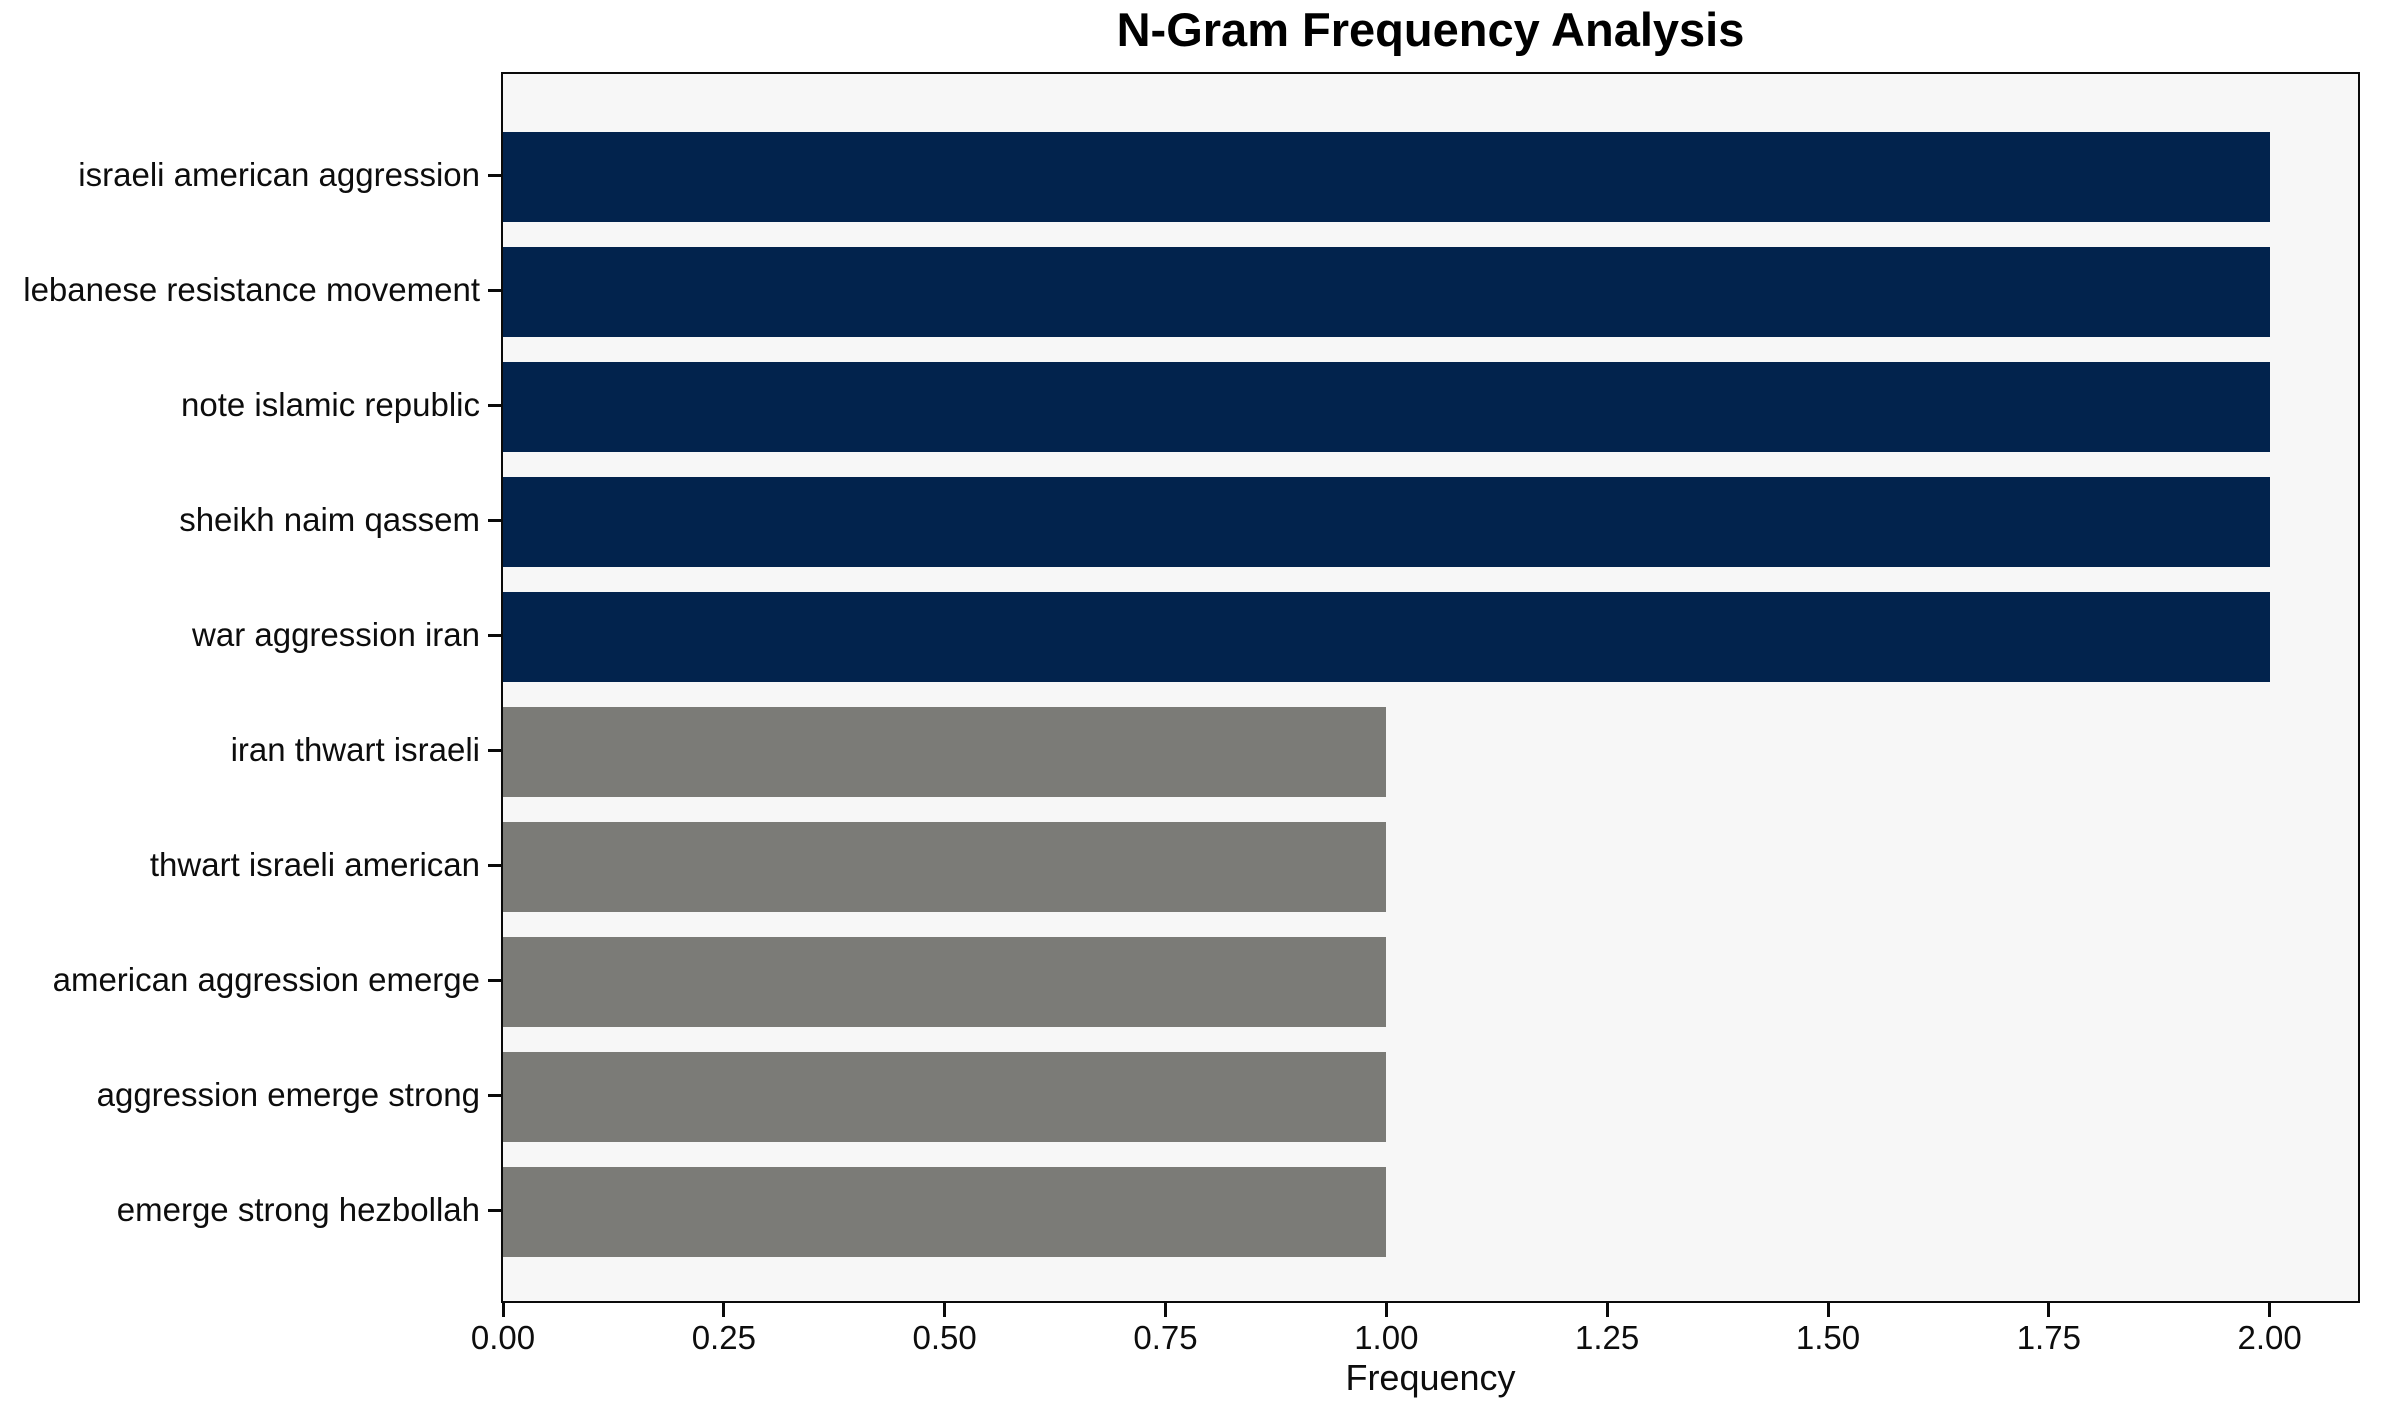 Image resolution: width=2381 pixels, height=1414 pixels. What do you see at coordinates (1828, 1337) in the screenshot?
I see `x-tick-label: 1.50` at bounding box center [1828, 1337].